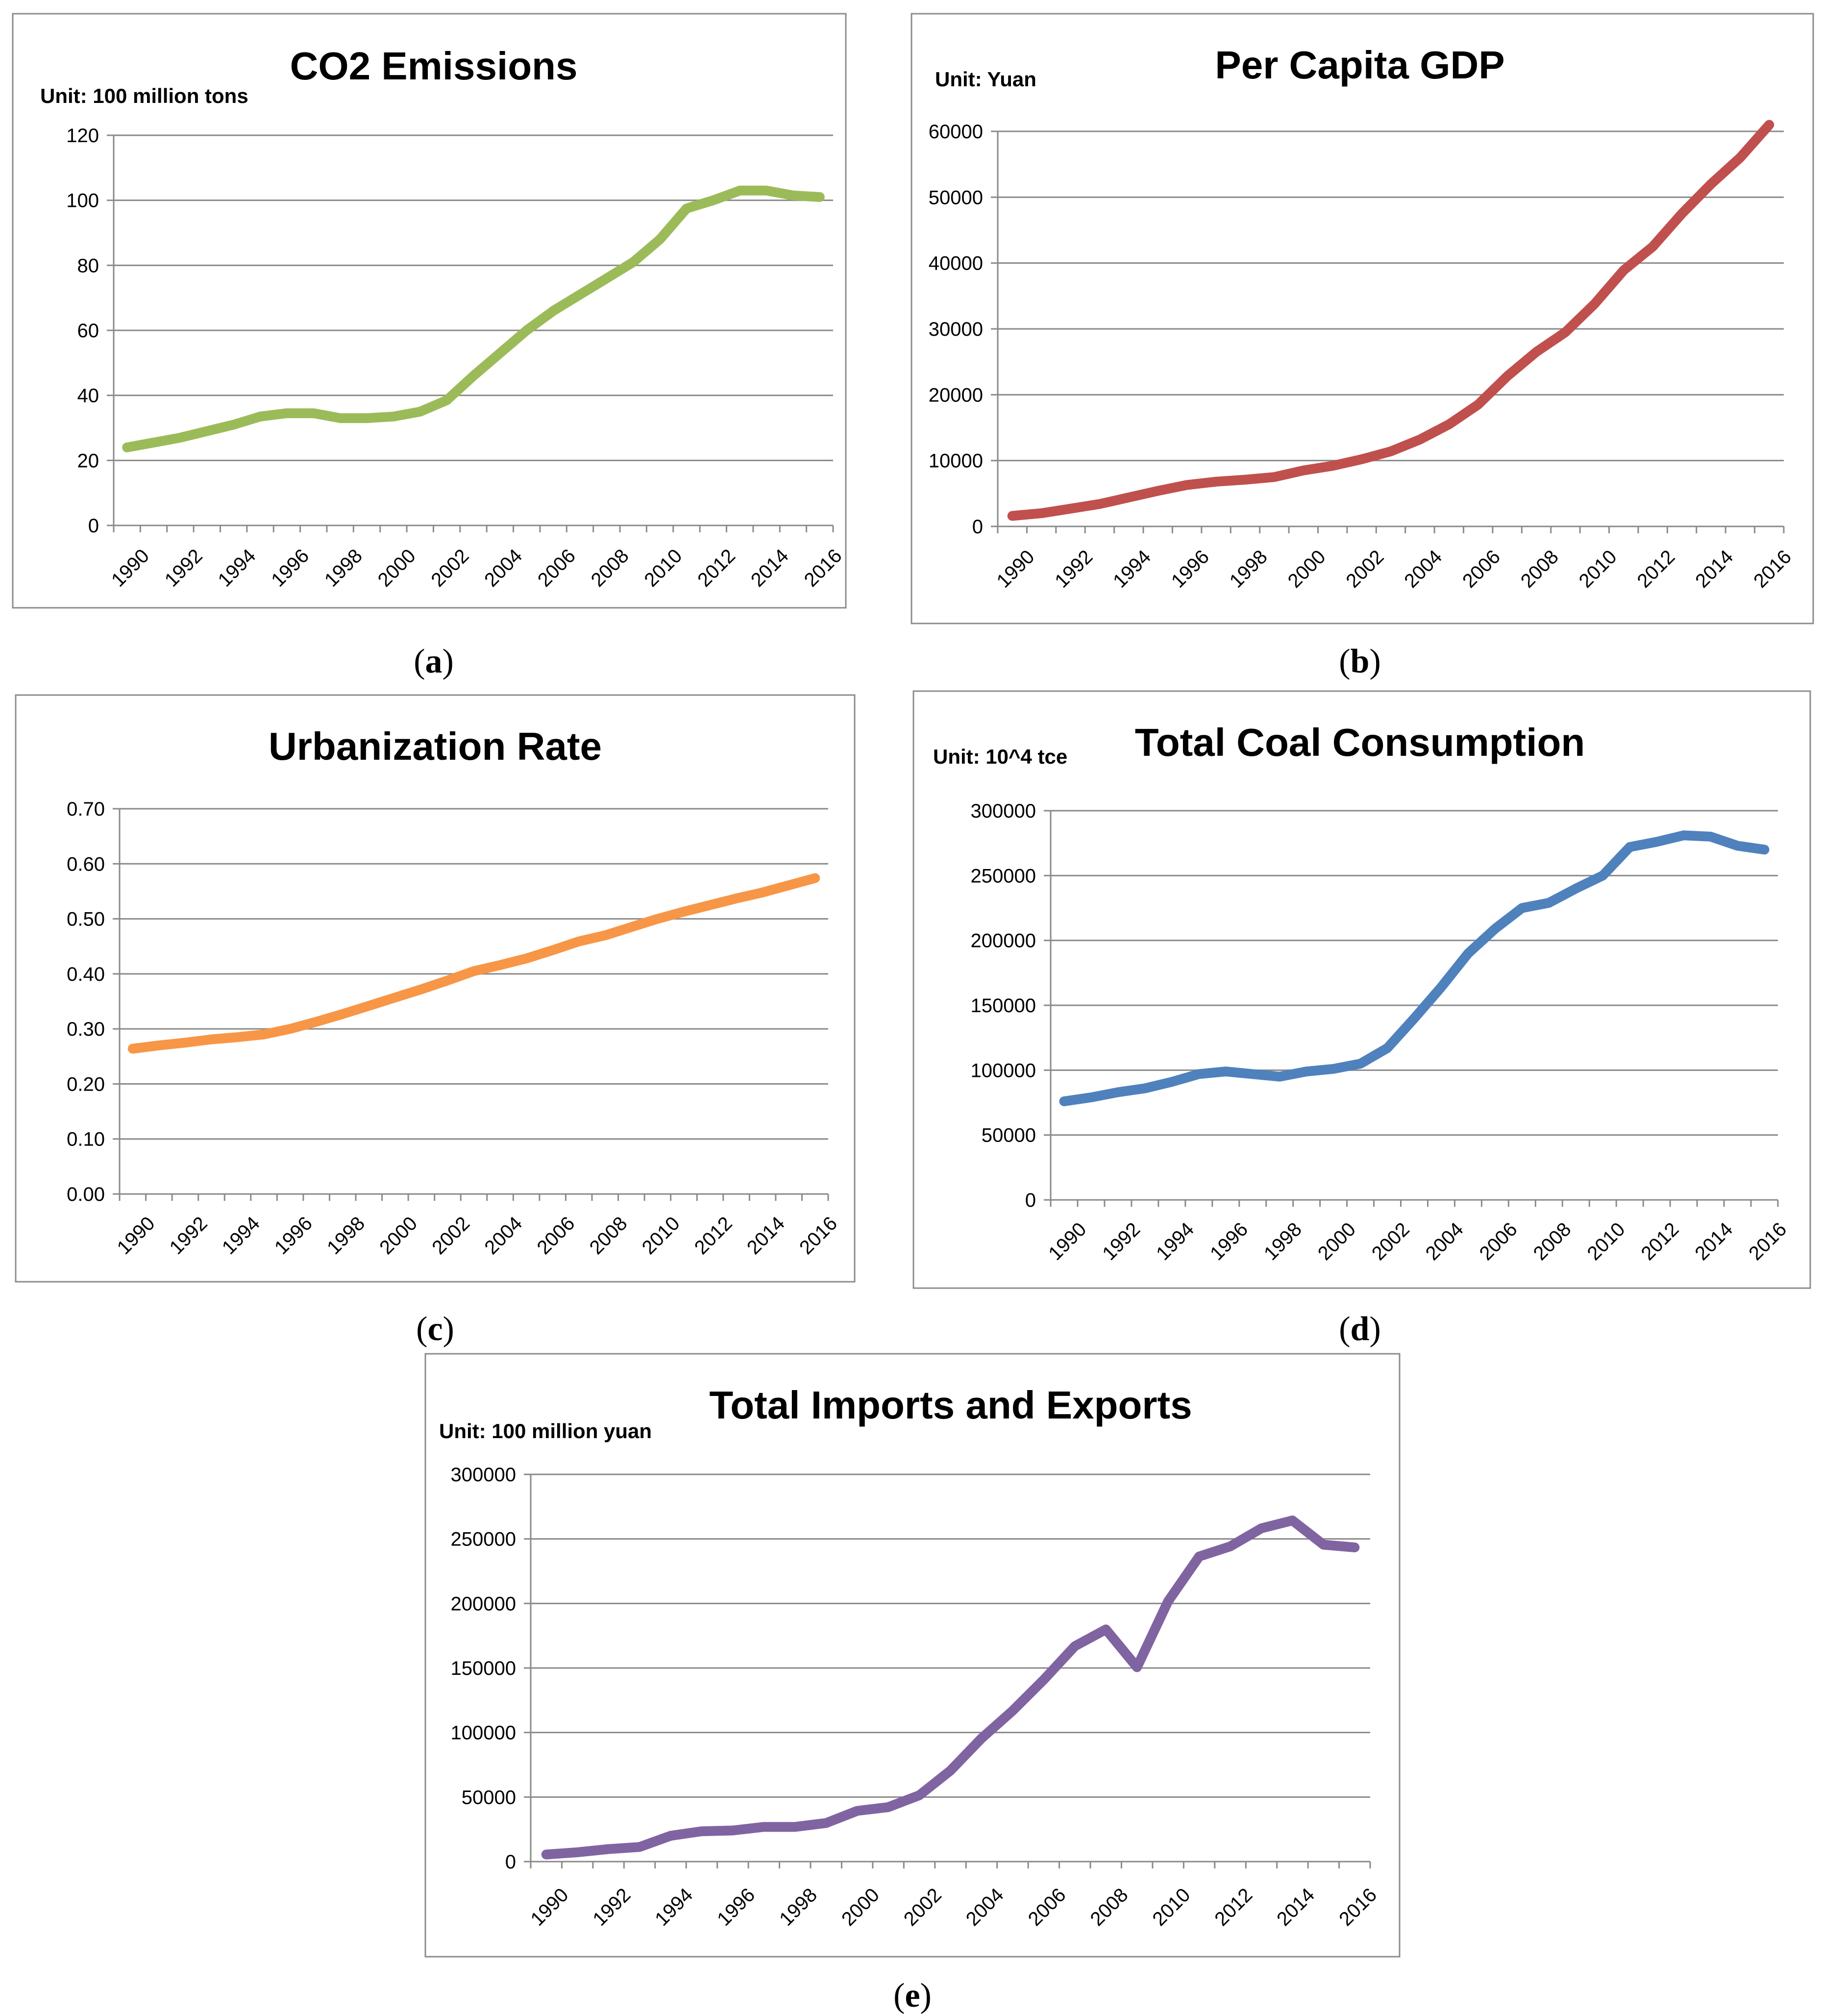 The width and height of the screenshot is (1822, 2016). Describe the element at coordinates (1003, 876) in the screenshot. I see `y-tick-label: 250000` at that location.